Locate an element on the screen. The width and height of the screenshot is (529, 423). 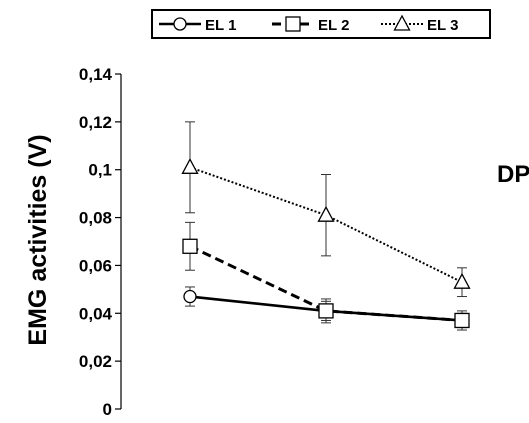
legend-item-el-3: EL 3 is located at coordinates (419, 24).